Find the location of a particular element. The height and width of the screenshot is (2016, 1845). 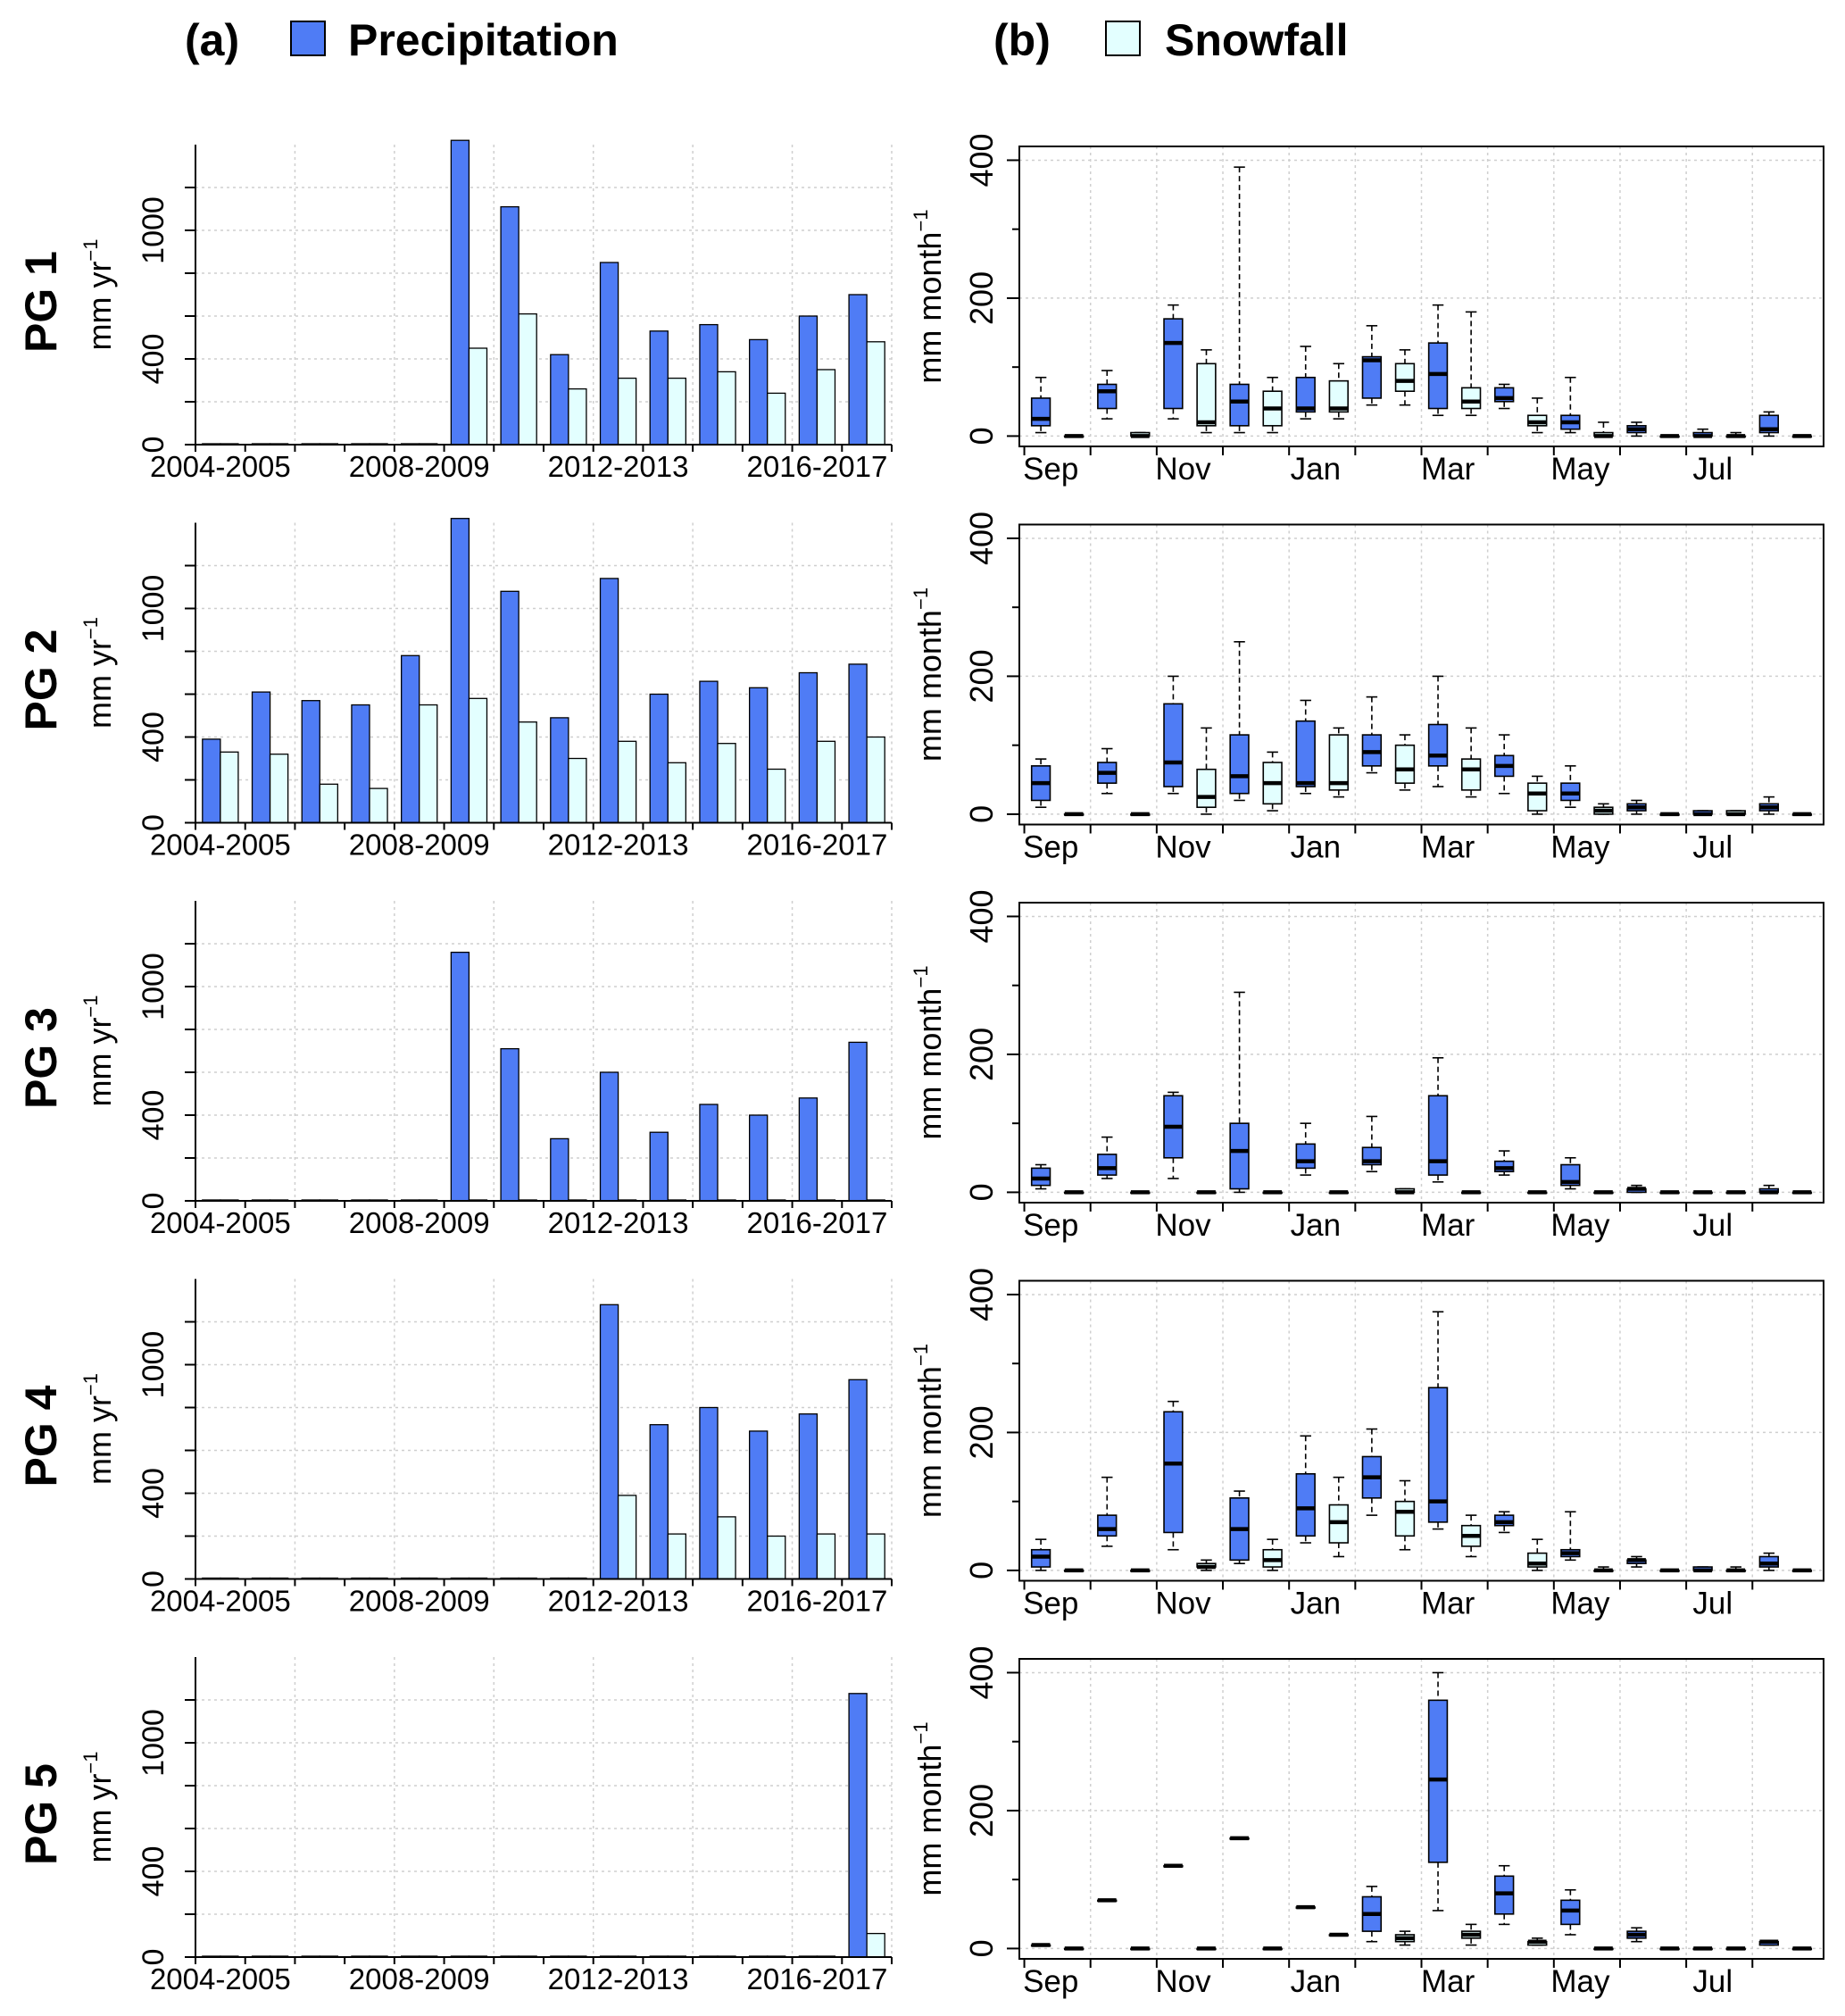

row-label: PG 2 is located at coordinates (41, 680).